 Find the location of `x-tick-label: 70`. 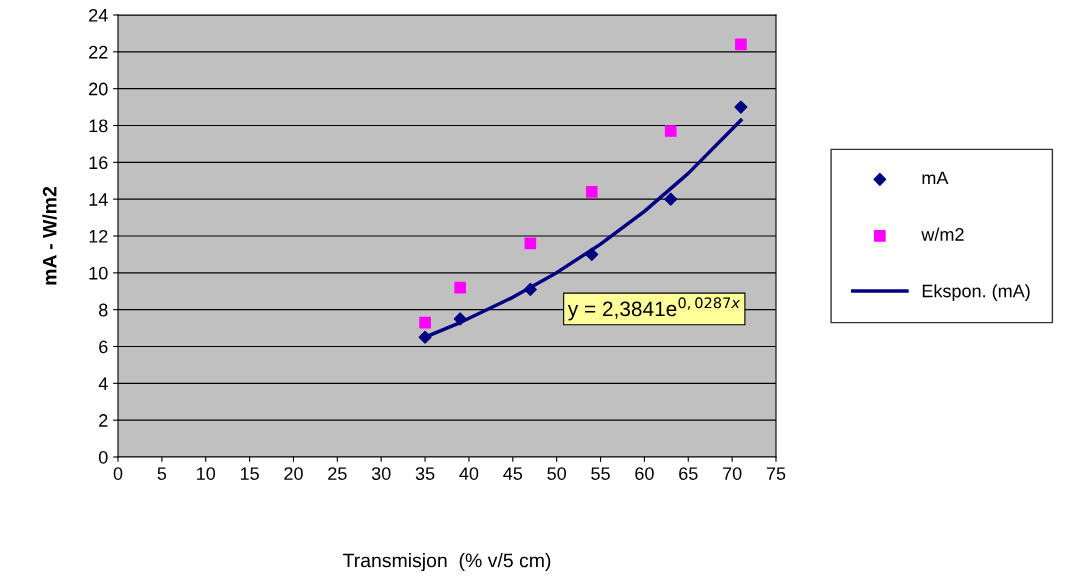

x-tick-label: 70 is located at coordinates (732, 473).